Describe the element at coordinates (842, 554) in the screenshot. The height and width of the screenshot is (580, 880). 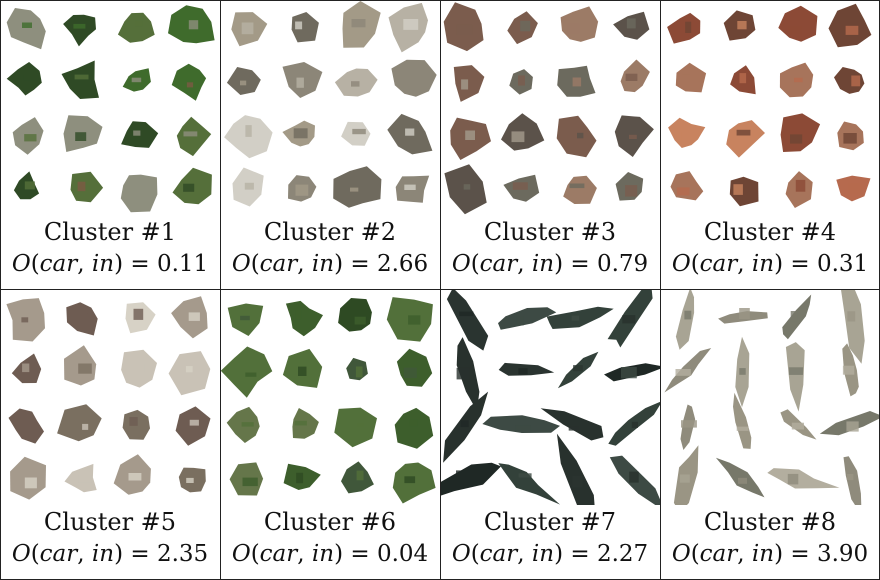
I see `overlap-value: 3.90` at that location.